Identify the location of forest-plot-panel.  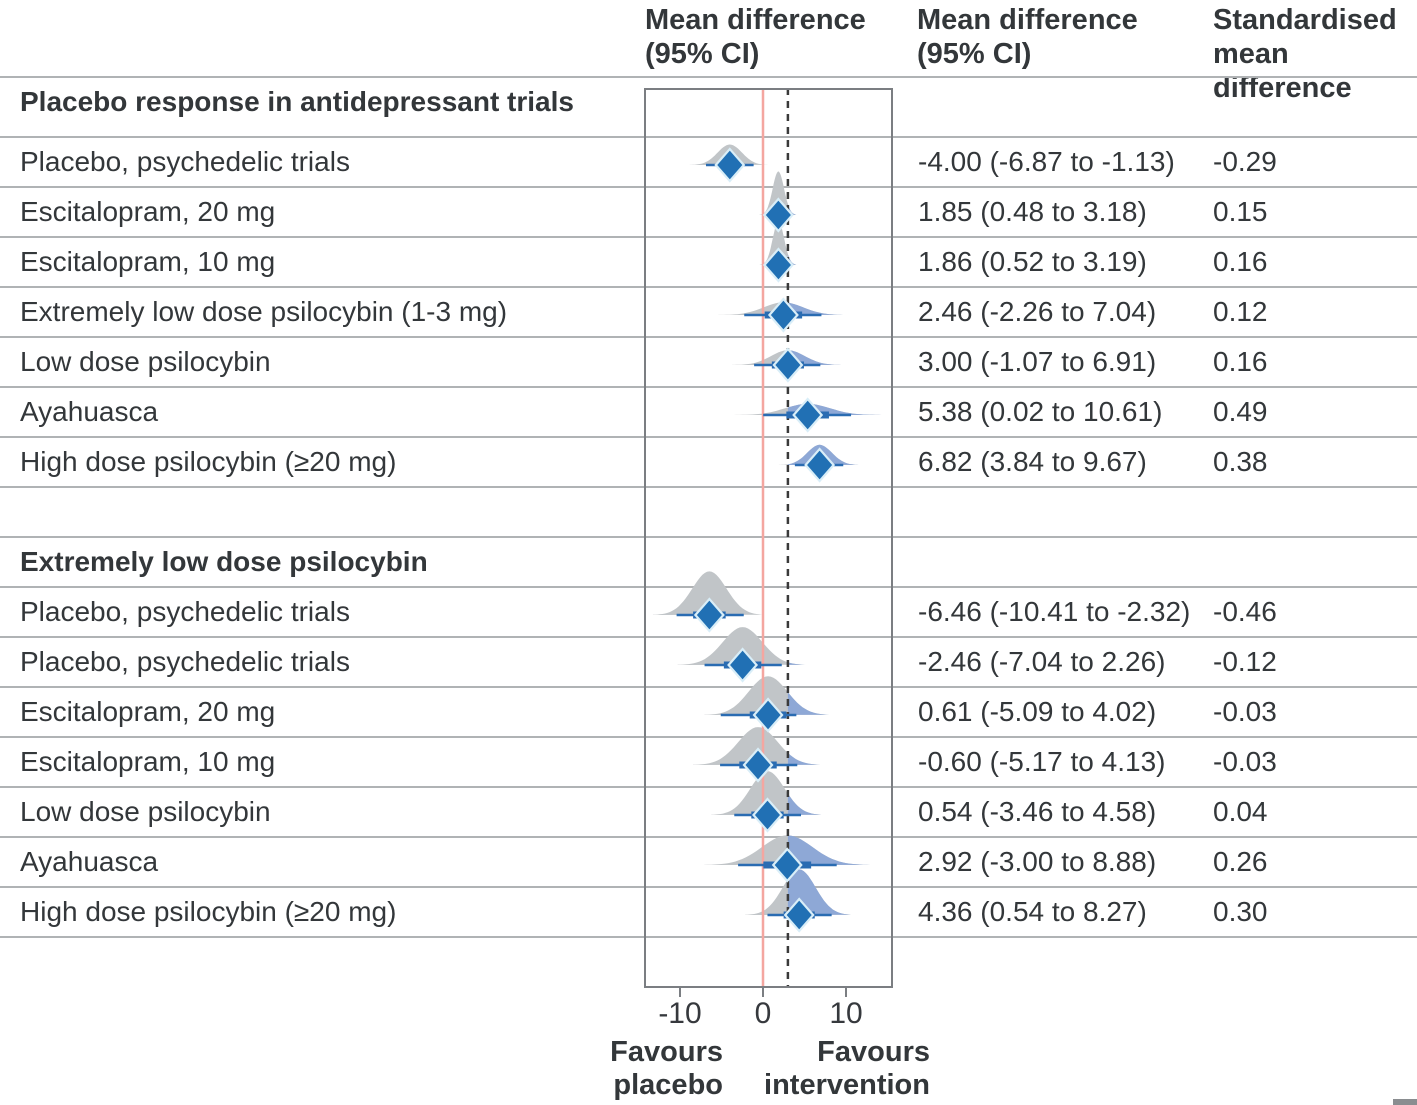
(768, 542).